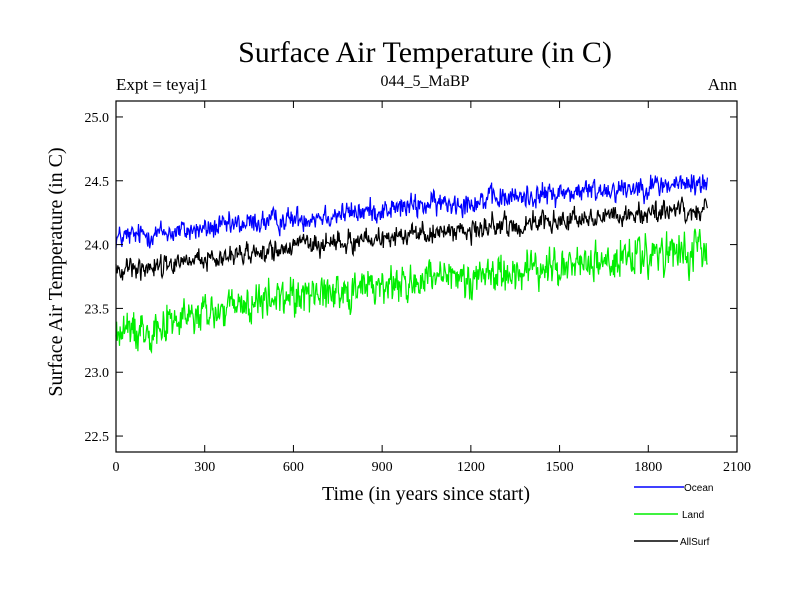  What do you see at coordinates (293, 467) in the screenshot?
I see `x-tick-label: 600` at bounding box center [293, 467].